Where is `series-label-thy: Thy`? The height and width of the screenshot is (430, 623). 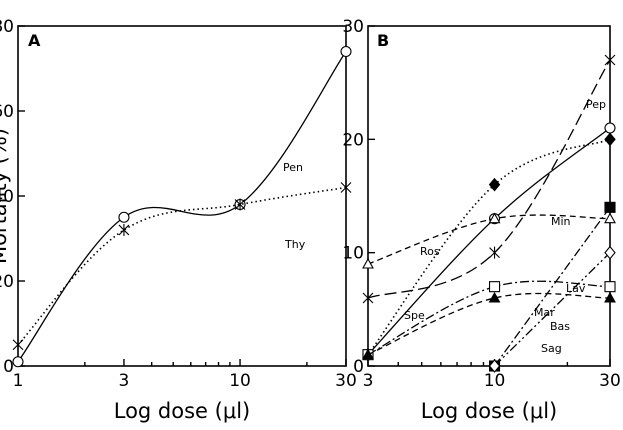
series-label-thy: Thy is located at coordinates (295, 244).